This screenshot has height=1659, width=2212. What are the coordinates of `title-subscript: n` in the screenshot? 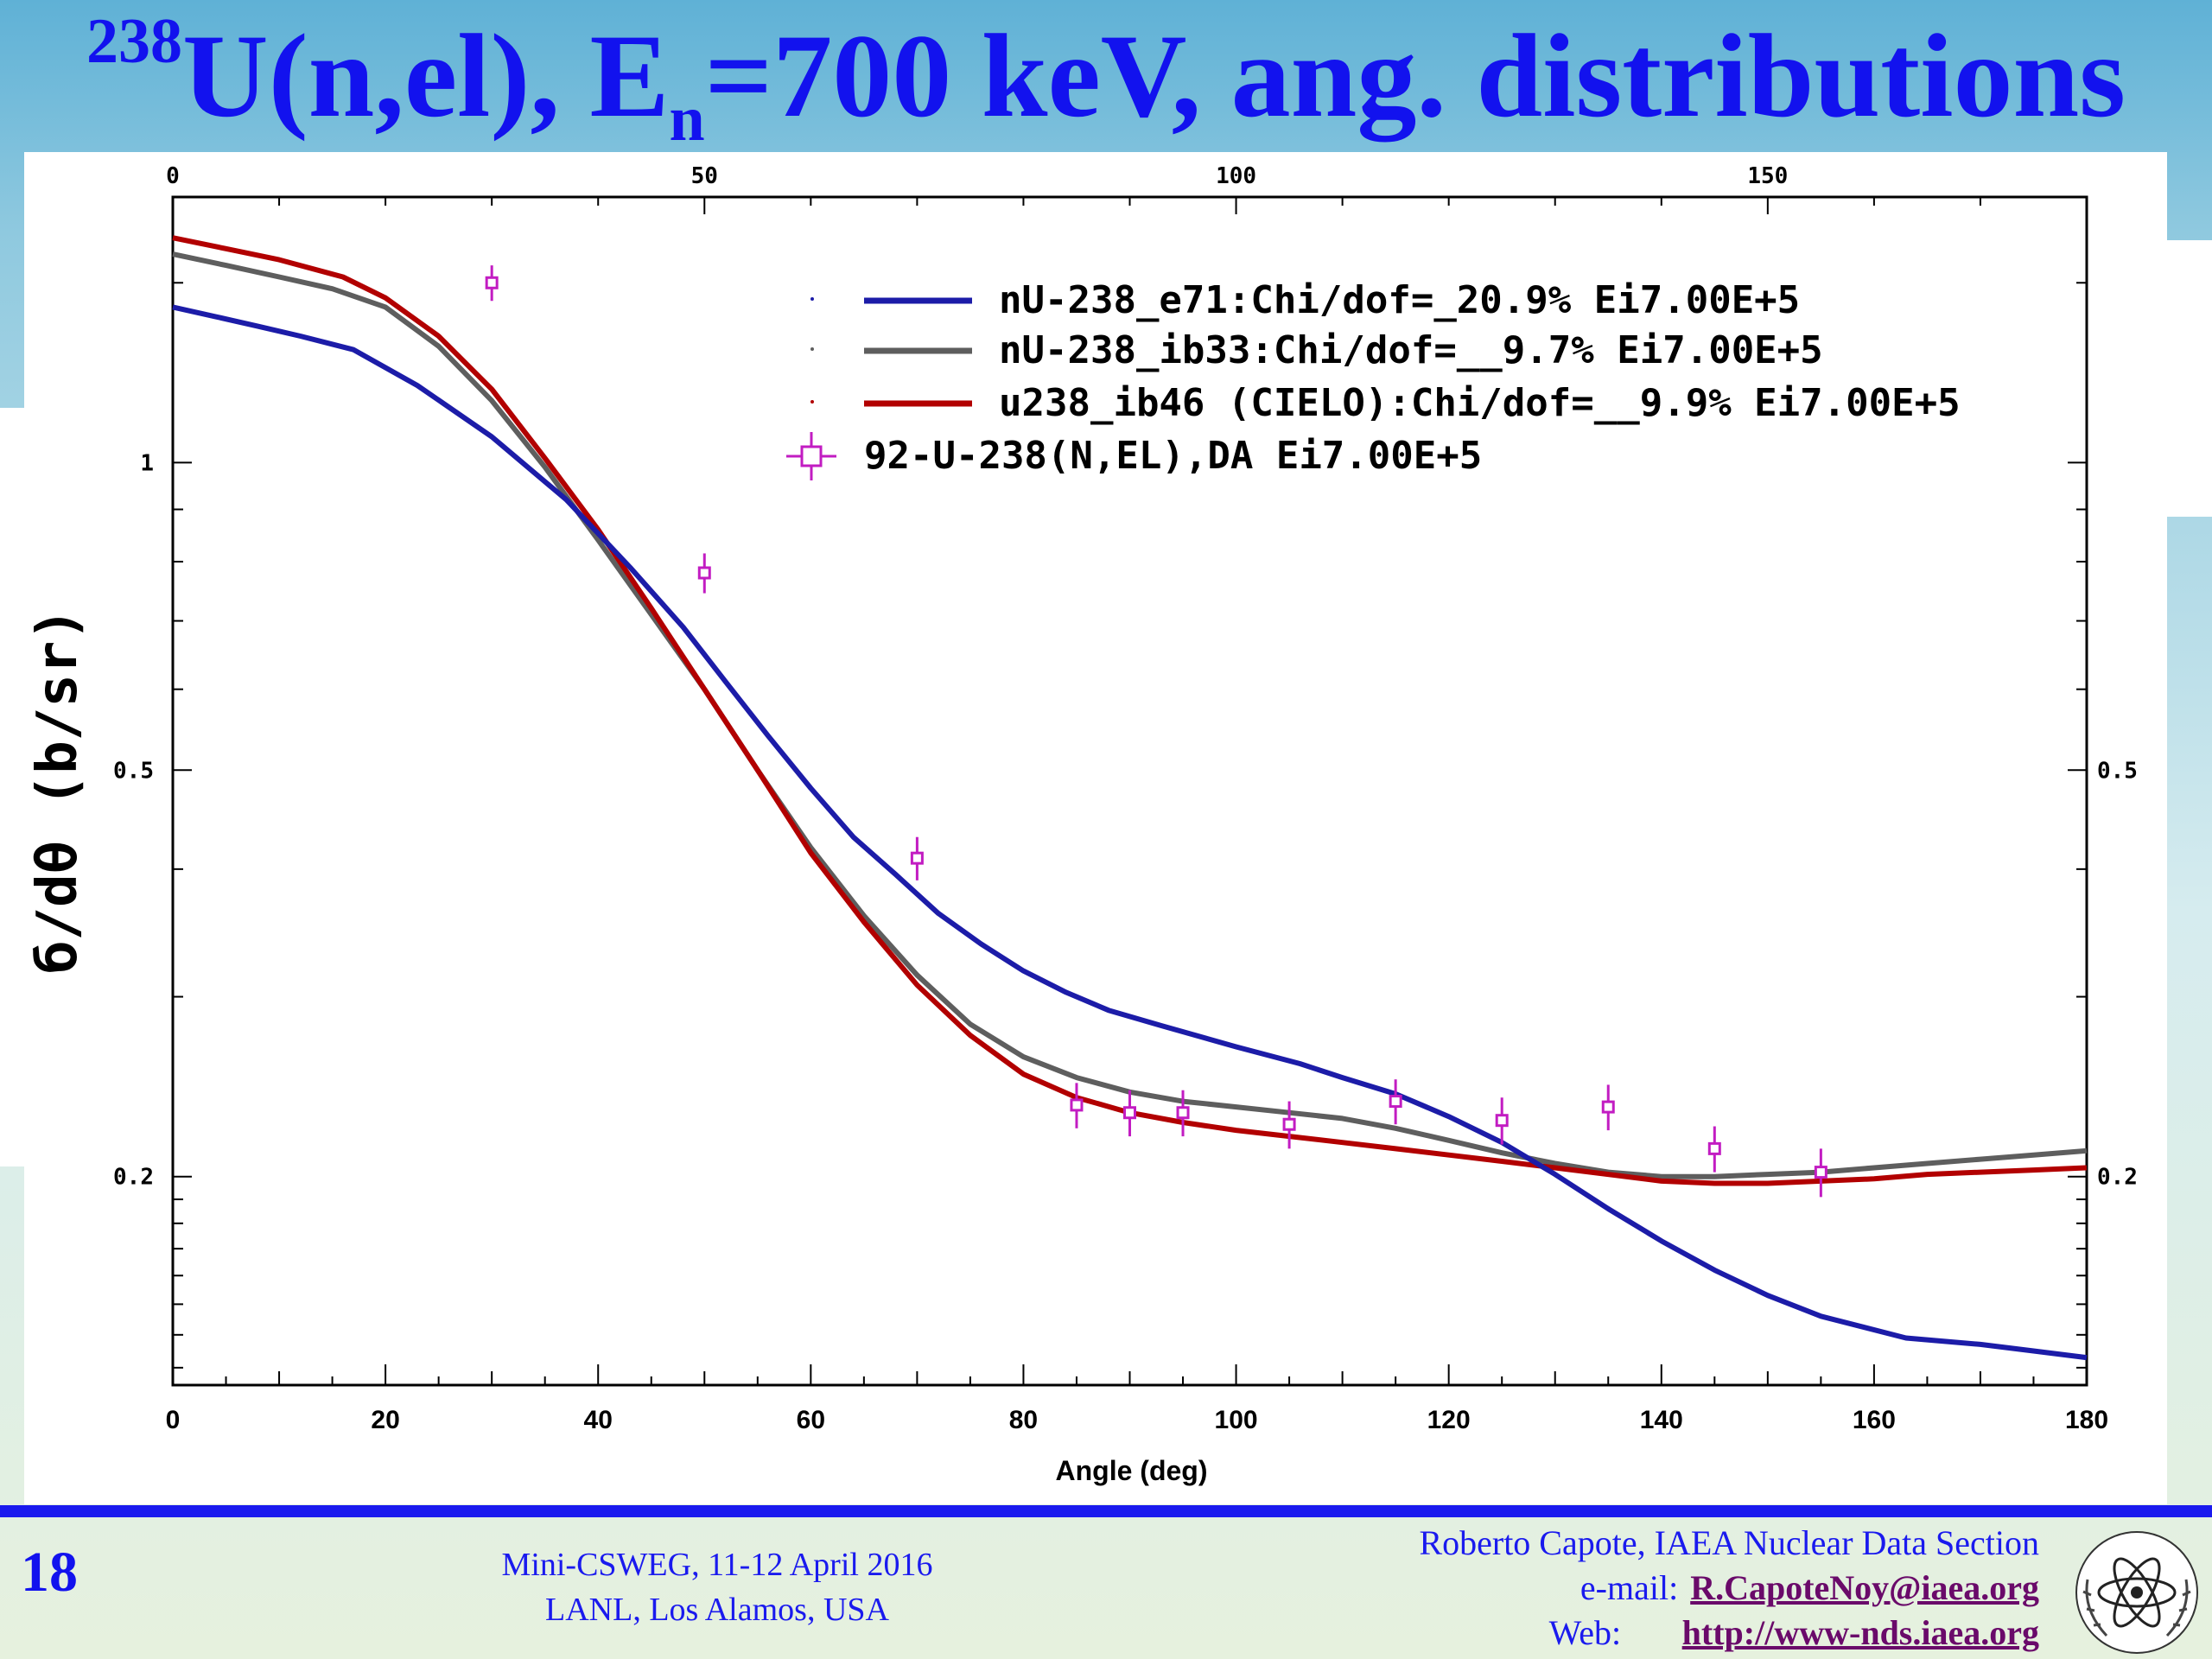 It's located at (687, 119).